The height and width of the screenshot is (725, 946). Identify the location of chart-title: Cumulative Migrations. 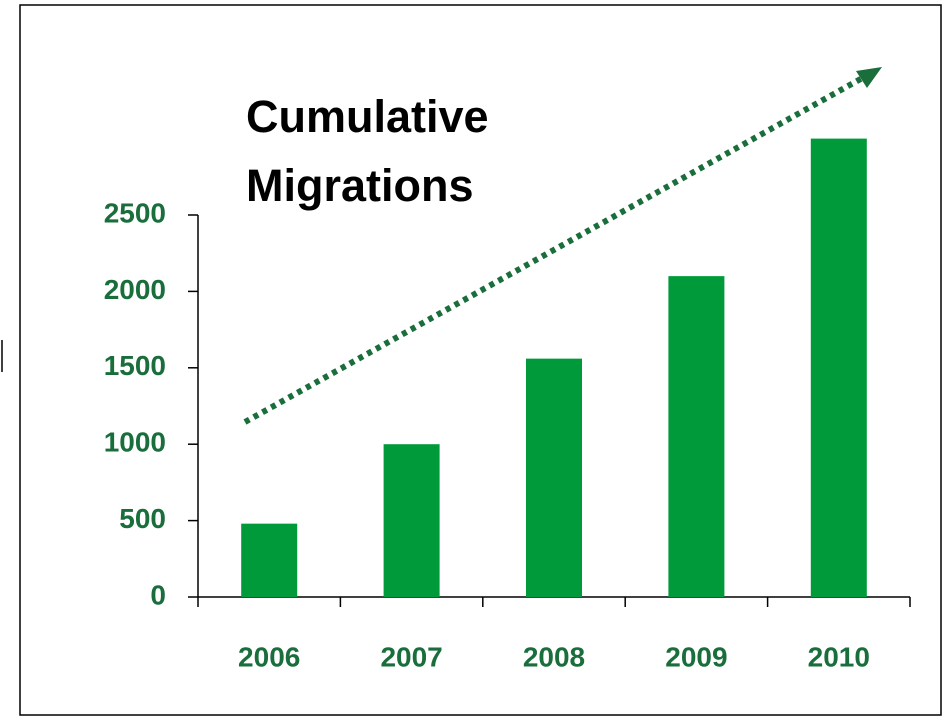
(367, 151).